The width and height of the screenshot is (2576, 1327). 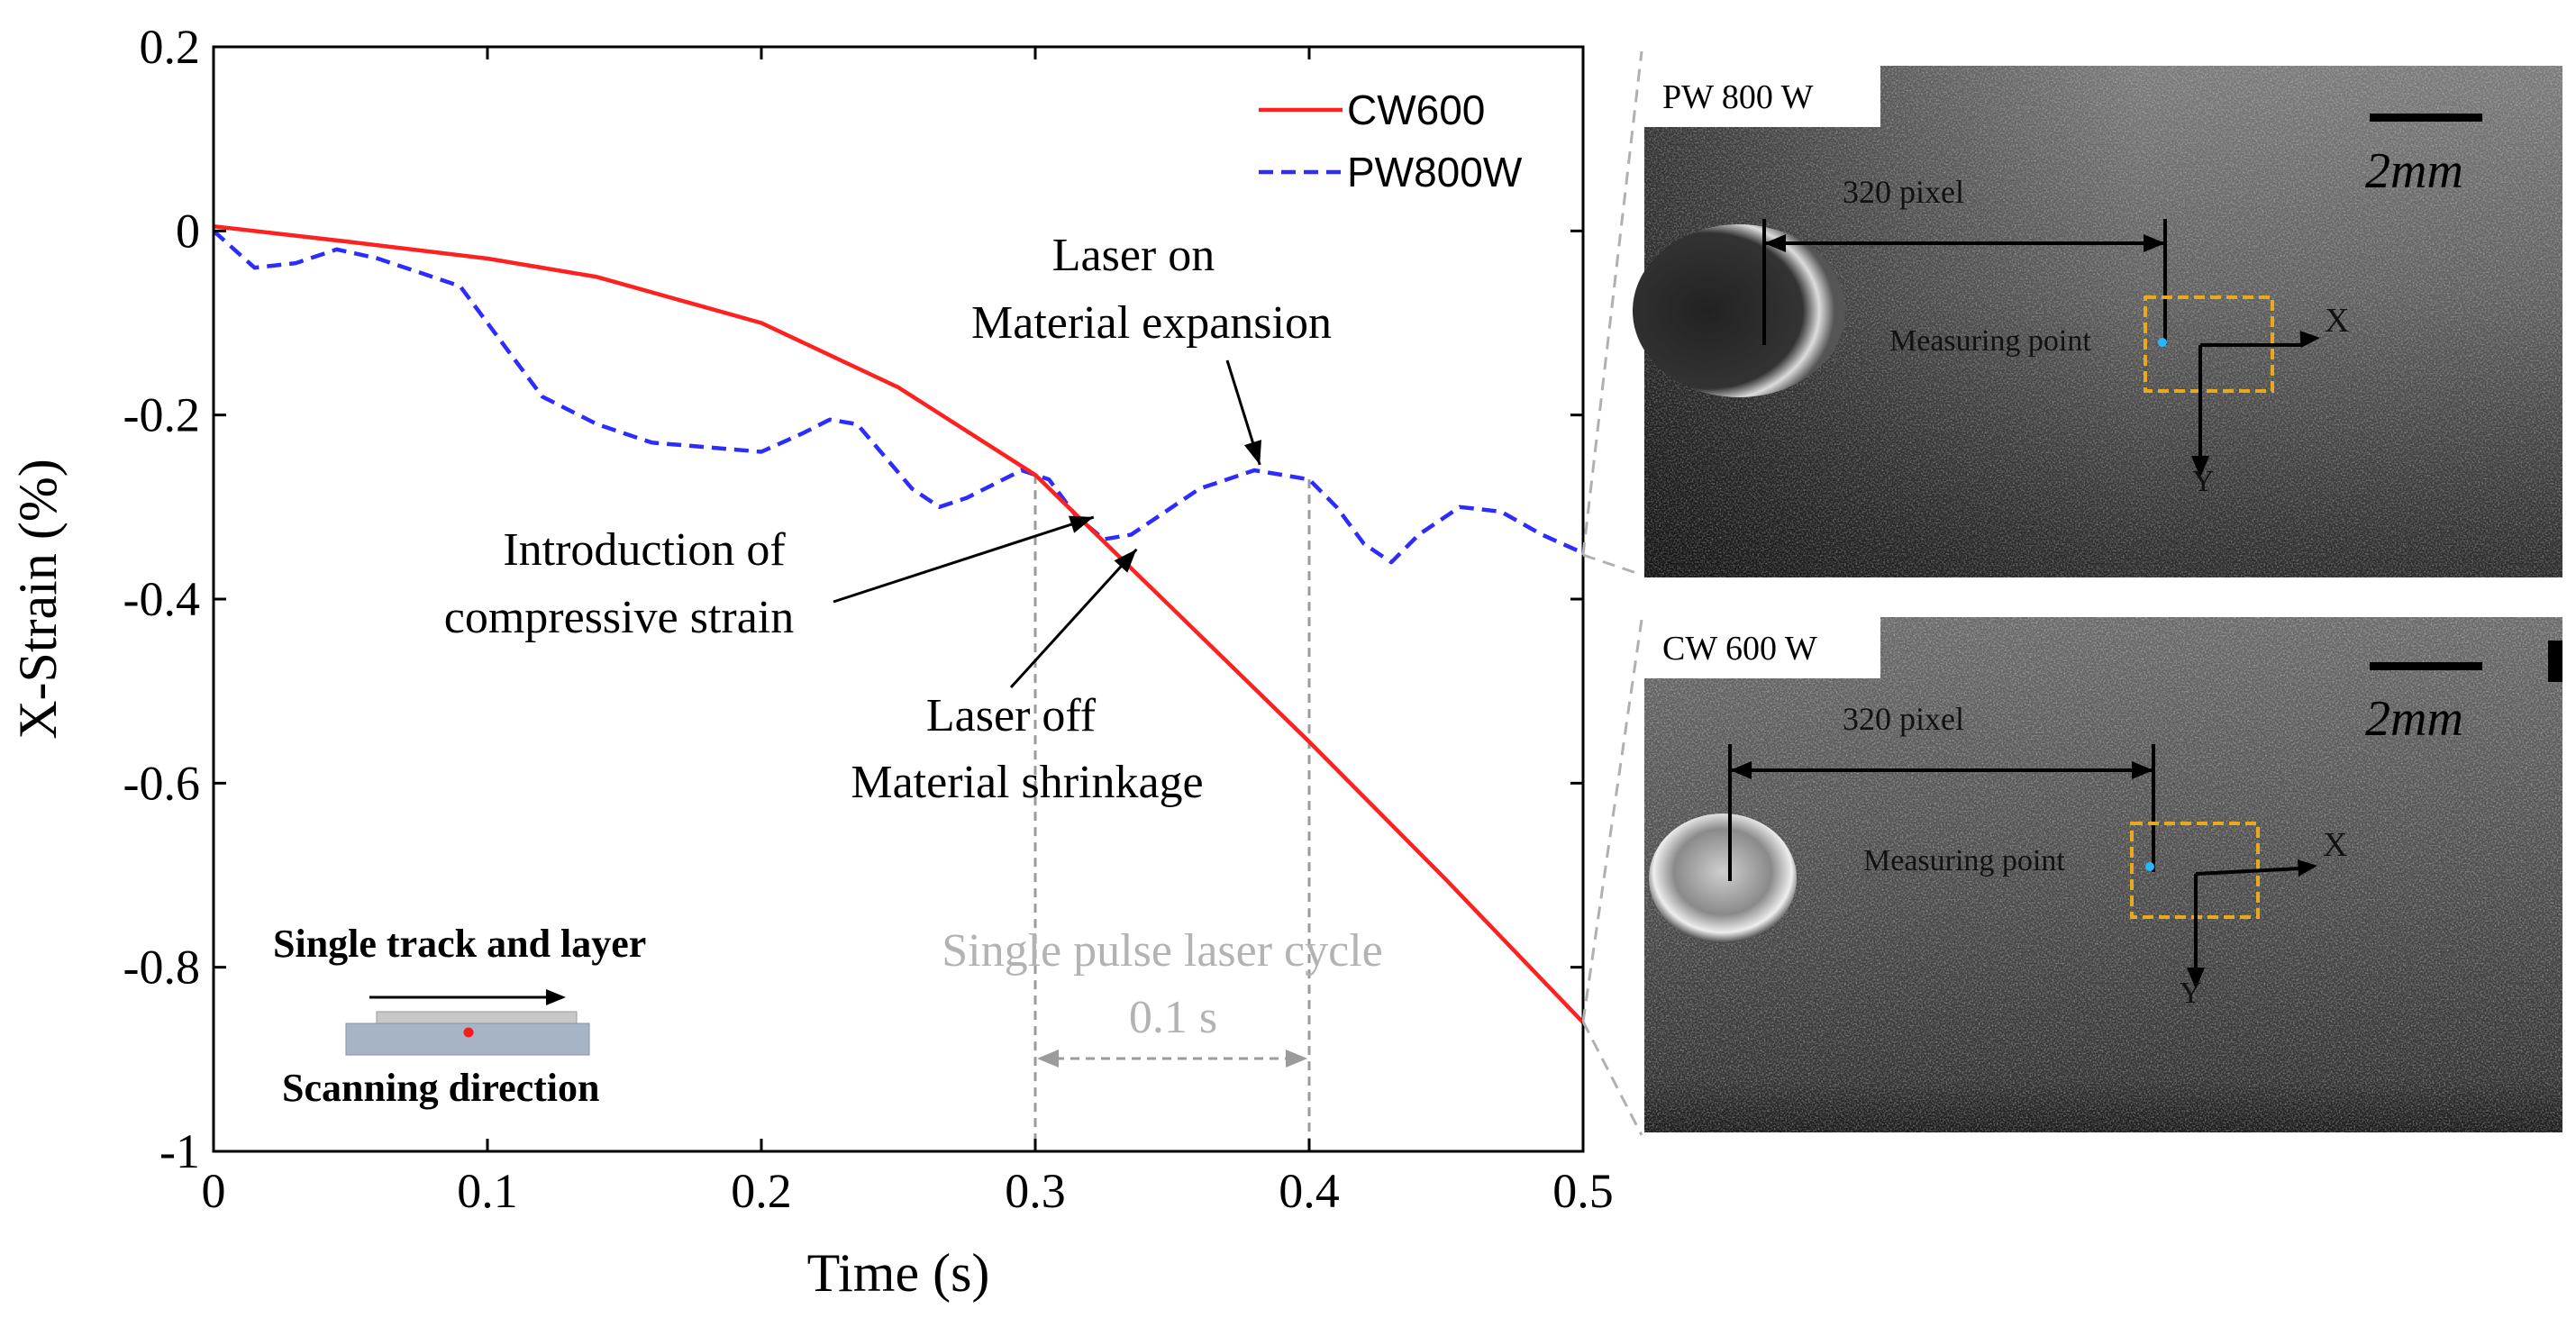 What do you see at coordinates (1133, 256) in the screenshot?
I see `annotation-laser-on: Laser on` at bounding box center [1133, 256].